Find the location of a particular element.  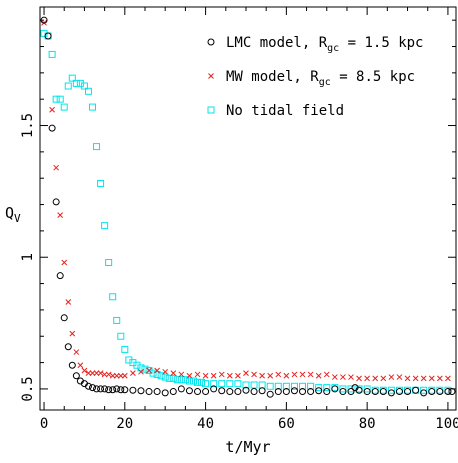

legend-label: LMC model, Rgc = 1.5 kpc is located at coordinates (325, 44).